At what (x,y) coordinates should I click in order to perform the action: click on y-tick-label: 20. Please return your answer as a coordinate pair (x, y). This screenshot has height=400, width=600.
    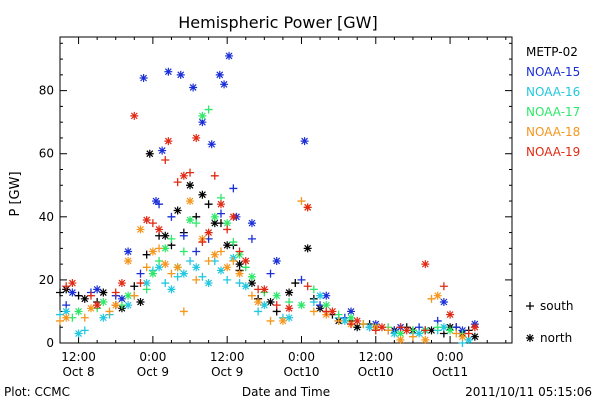
    Looking at the image, I should click on (46, 280).